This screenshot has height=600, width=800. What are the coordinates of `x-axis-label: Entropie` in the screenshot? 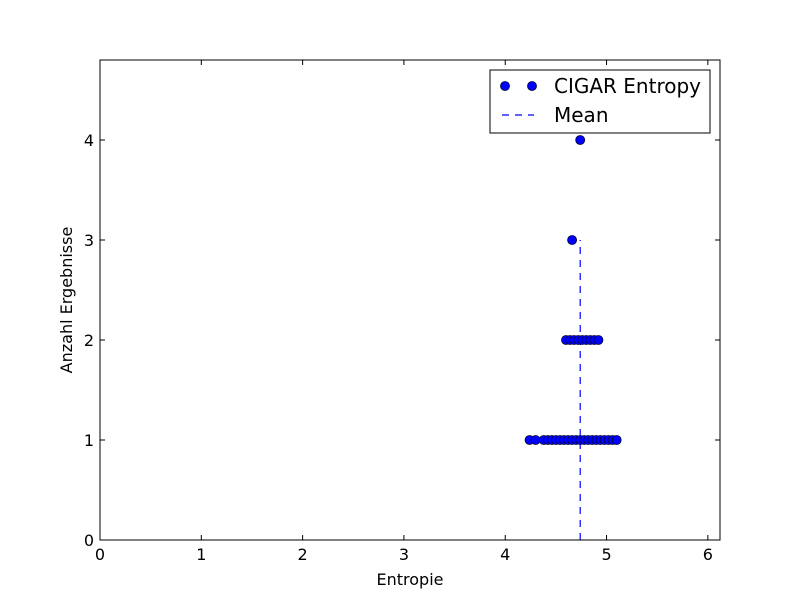 It's located at (410, 579).